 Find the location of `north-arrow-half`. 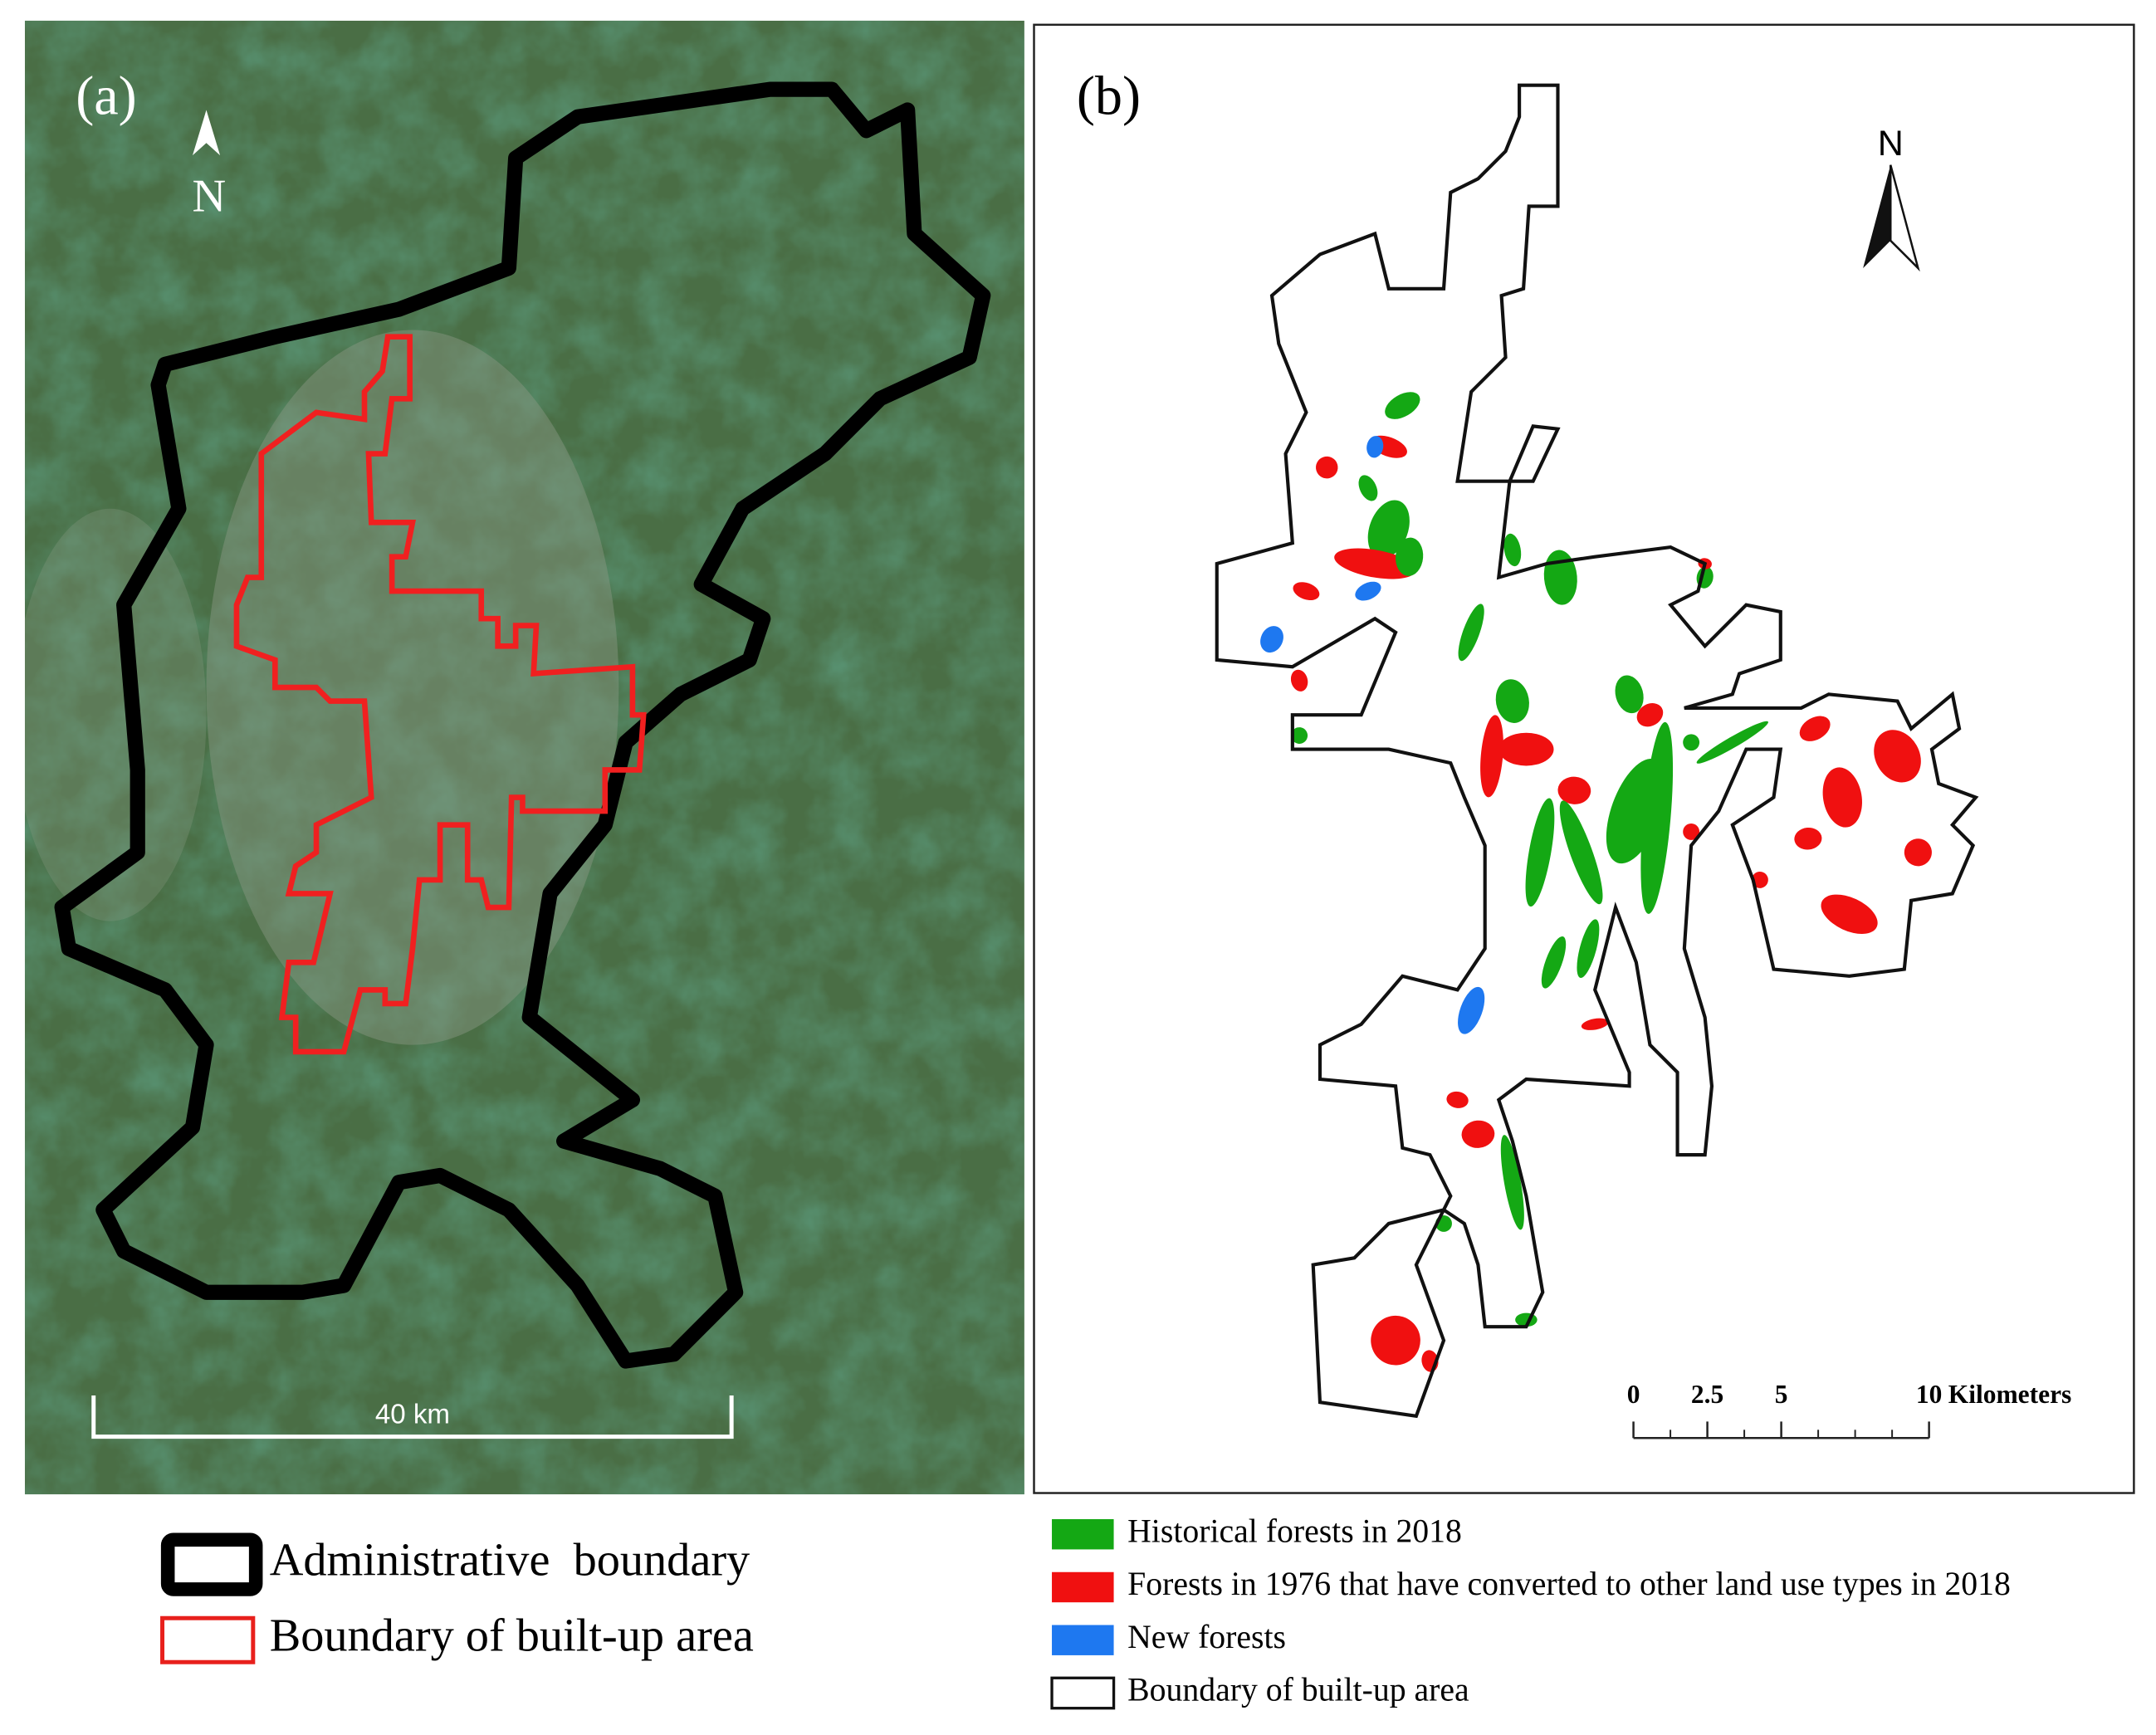

north-arrow-half is located at coordinates (1905, 218).